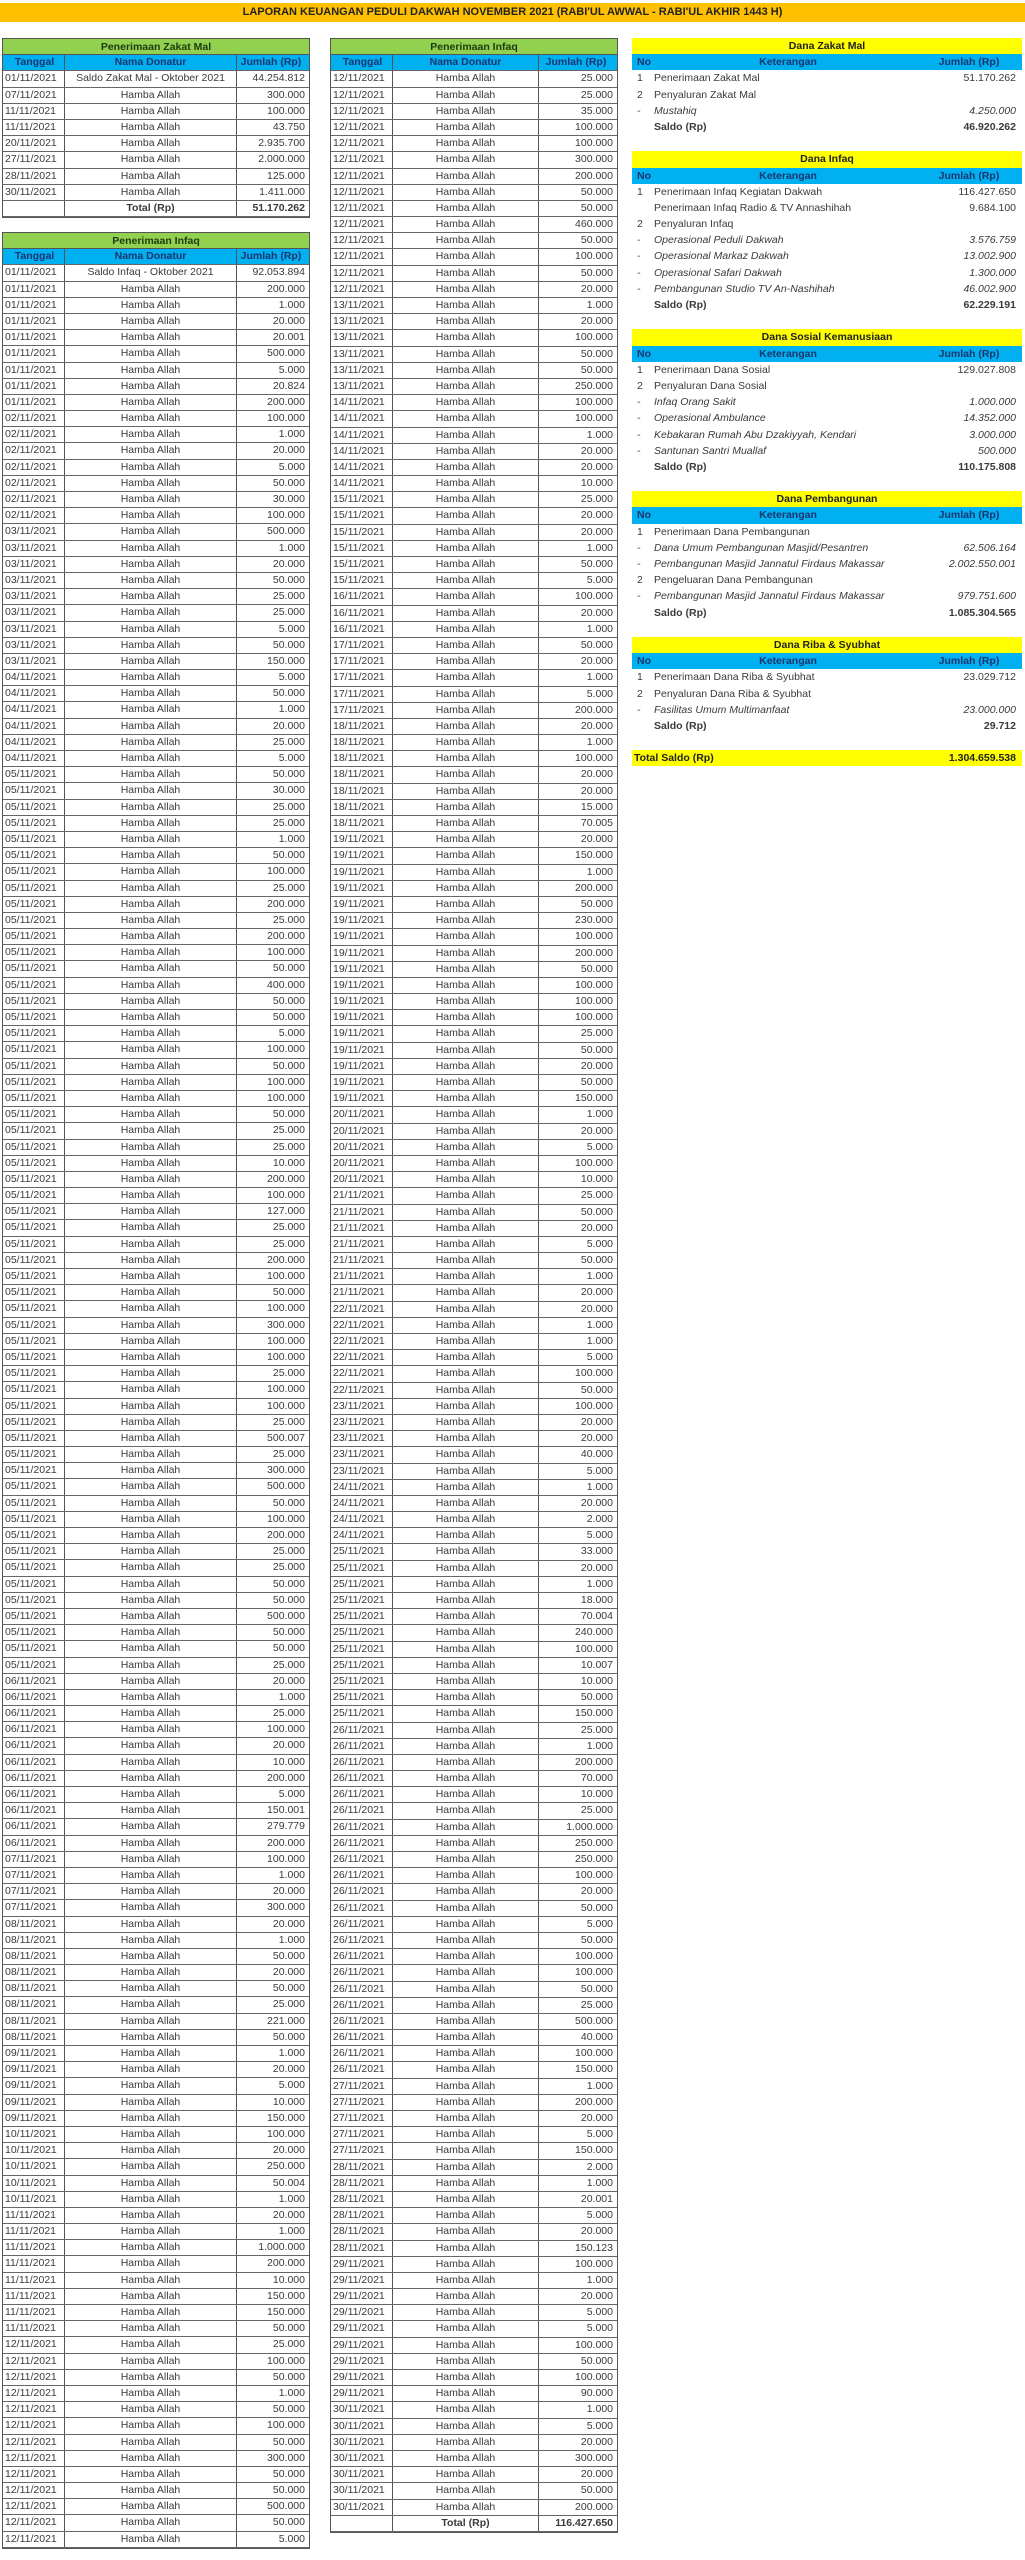  I want to click on table-row: 26/11/2021 Hamba Allah 25.000, so click(474, 1811).